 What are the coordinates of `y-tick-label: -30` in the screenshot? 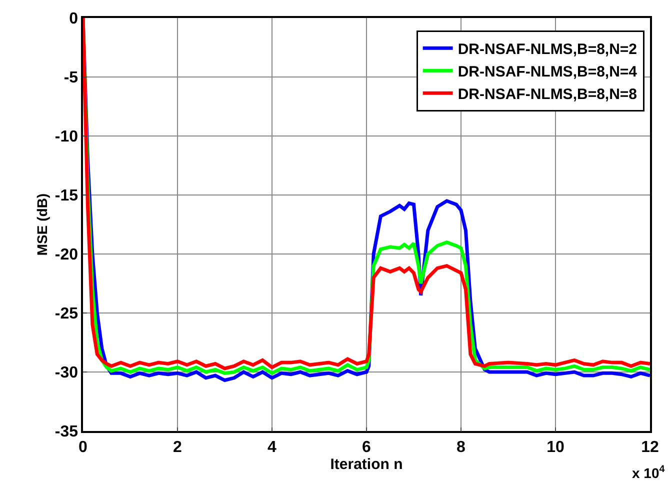 It's located at (66, 373).